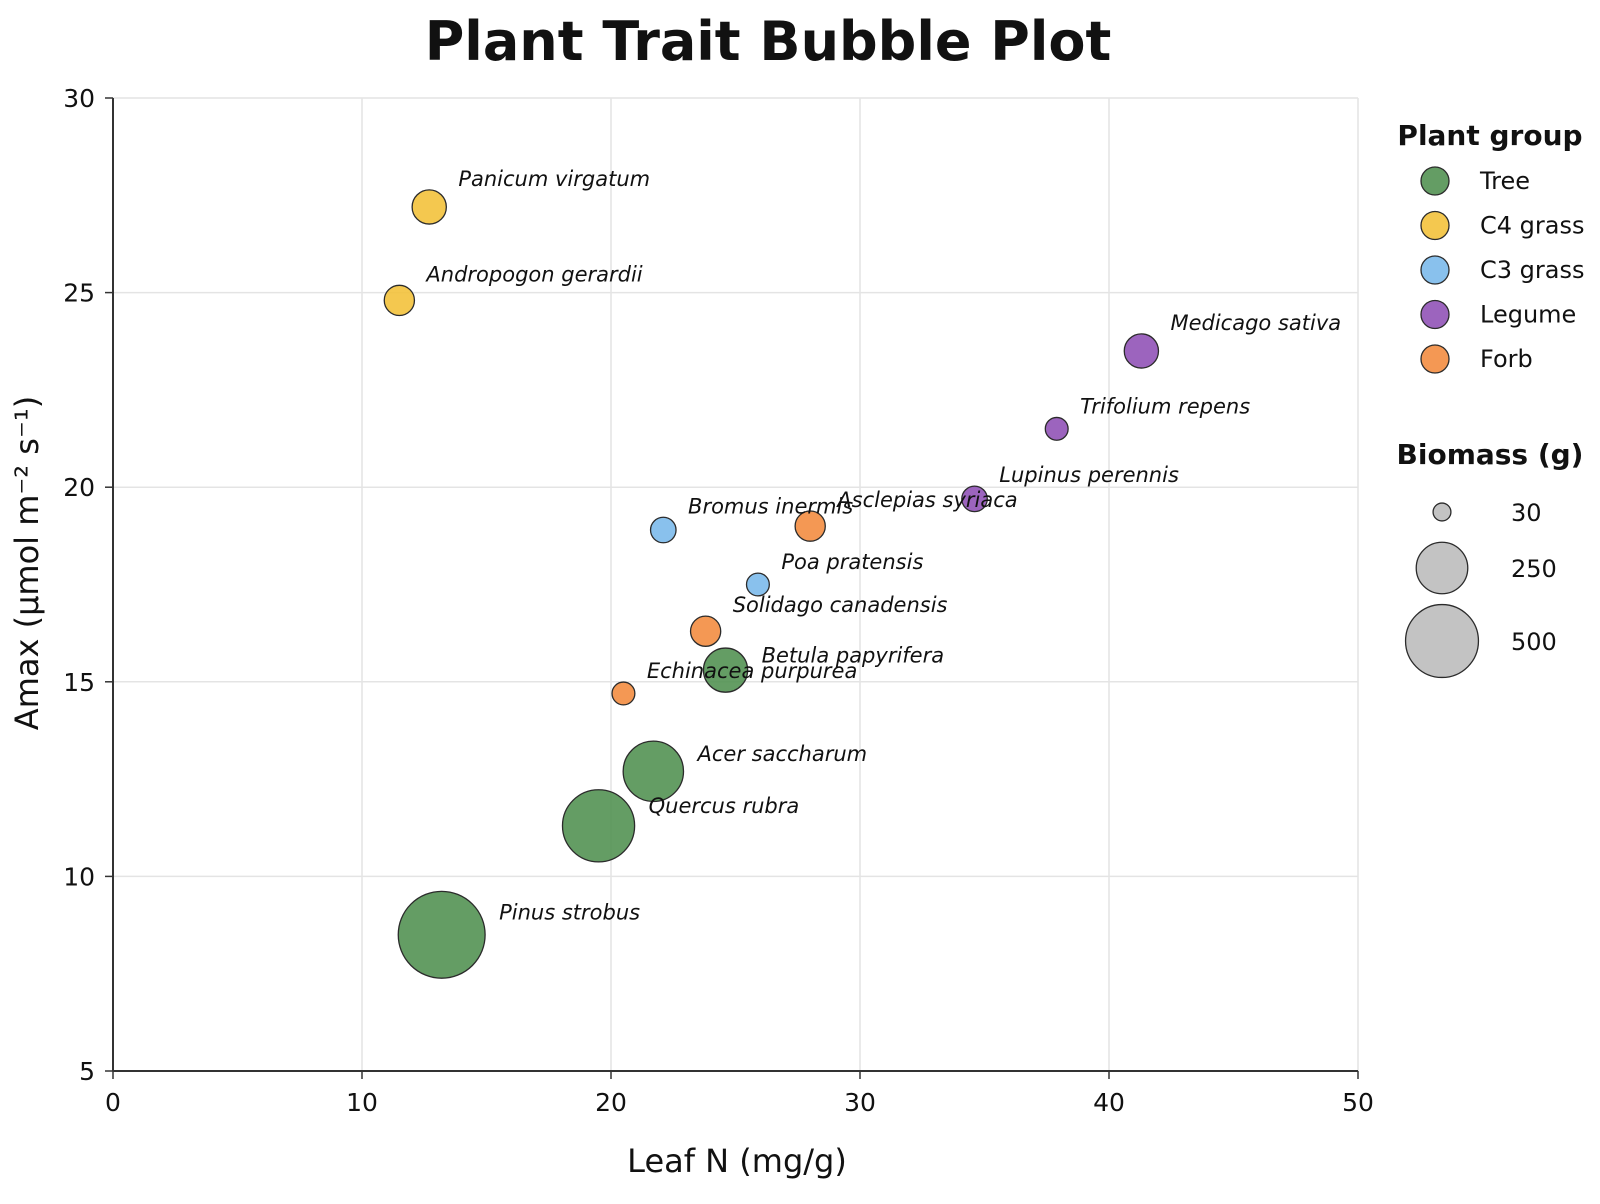 This screenshot has width=1600, height=1204. I want to click on point-label: Poa pratensis, so click(852, 562).